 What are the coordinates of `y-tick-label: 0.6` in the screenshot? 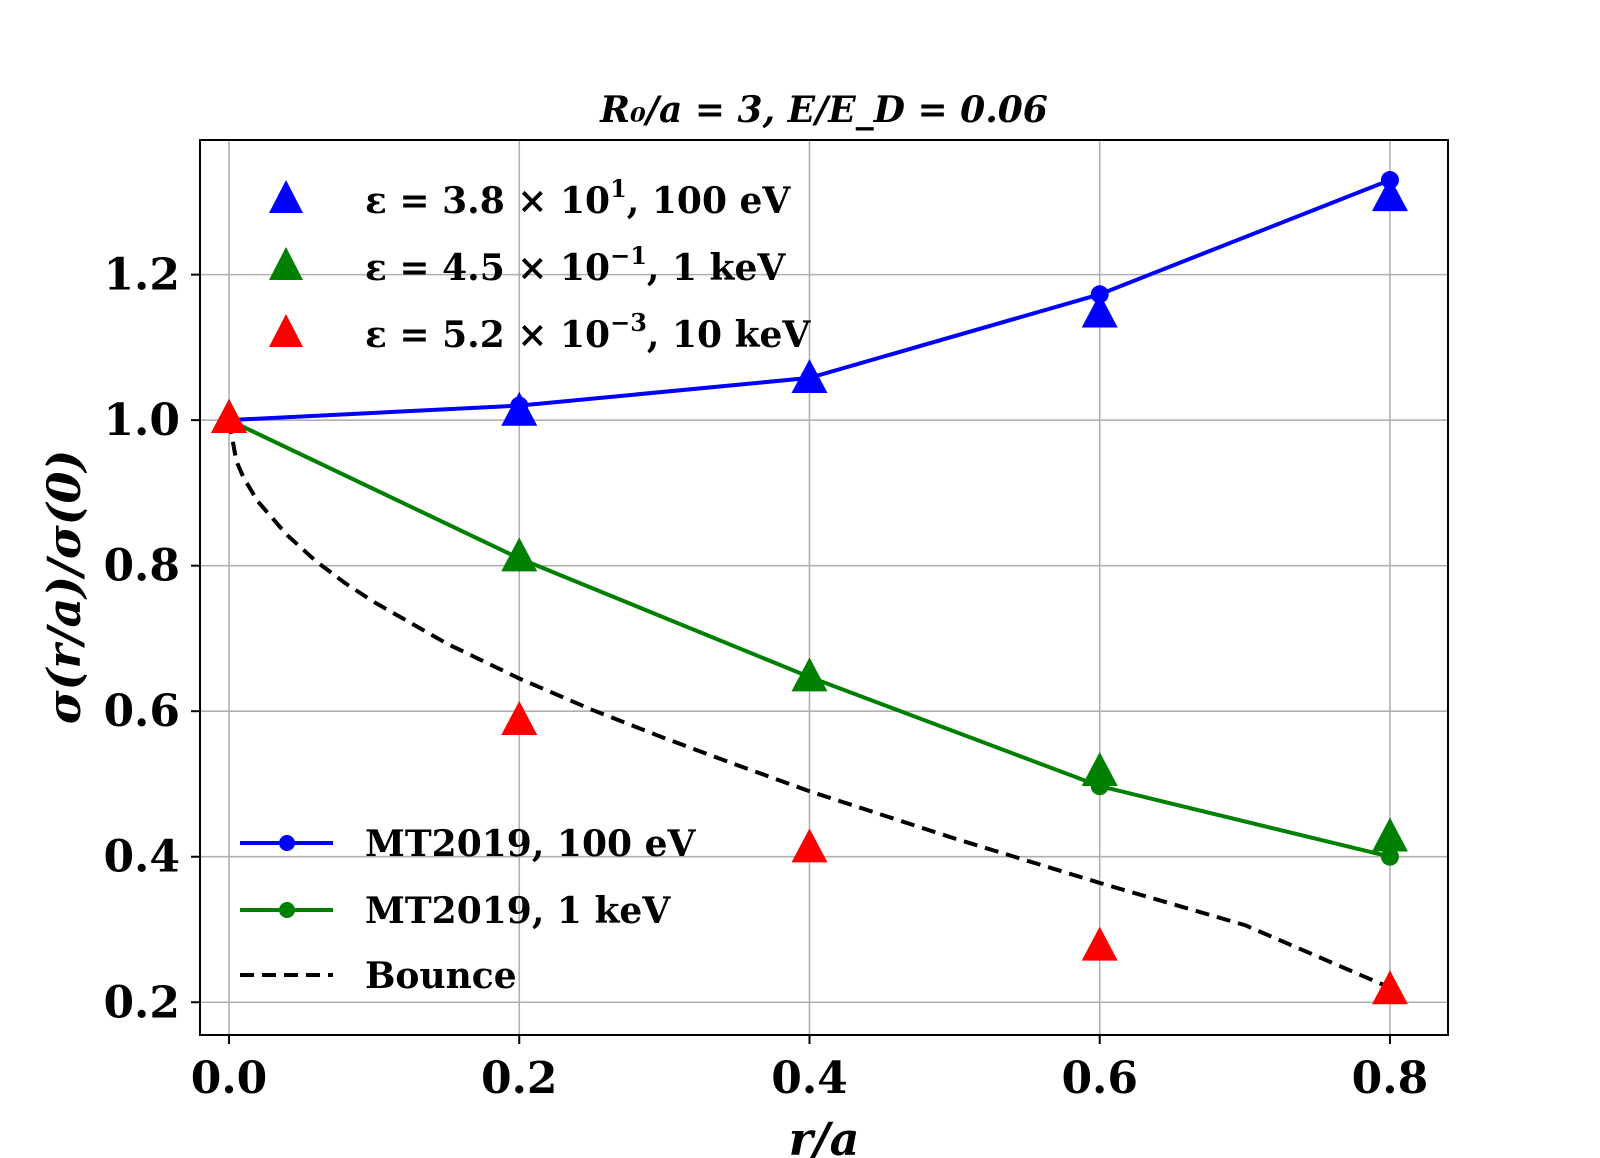 It's located at (141, 711).